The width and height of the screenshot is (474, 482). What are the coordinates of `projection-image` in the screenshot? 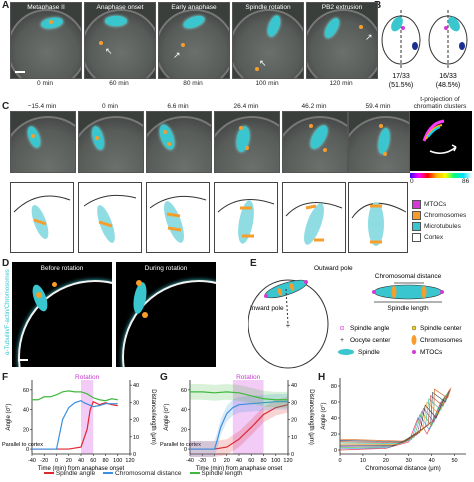 It's located at (441, 141).